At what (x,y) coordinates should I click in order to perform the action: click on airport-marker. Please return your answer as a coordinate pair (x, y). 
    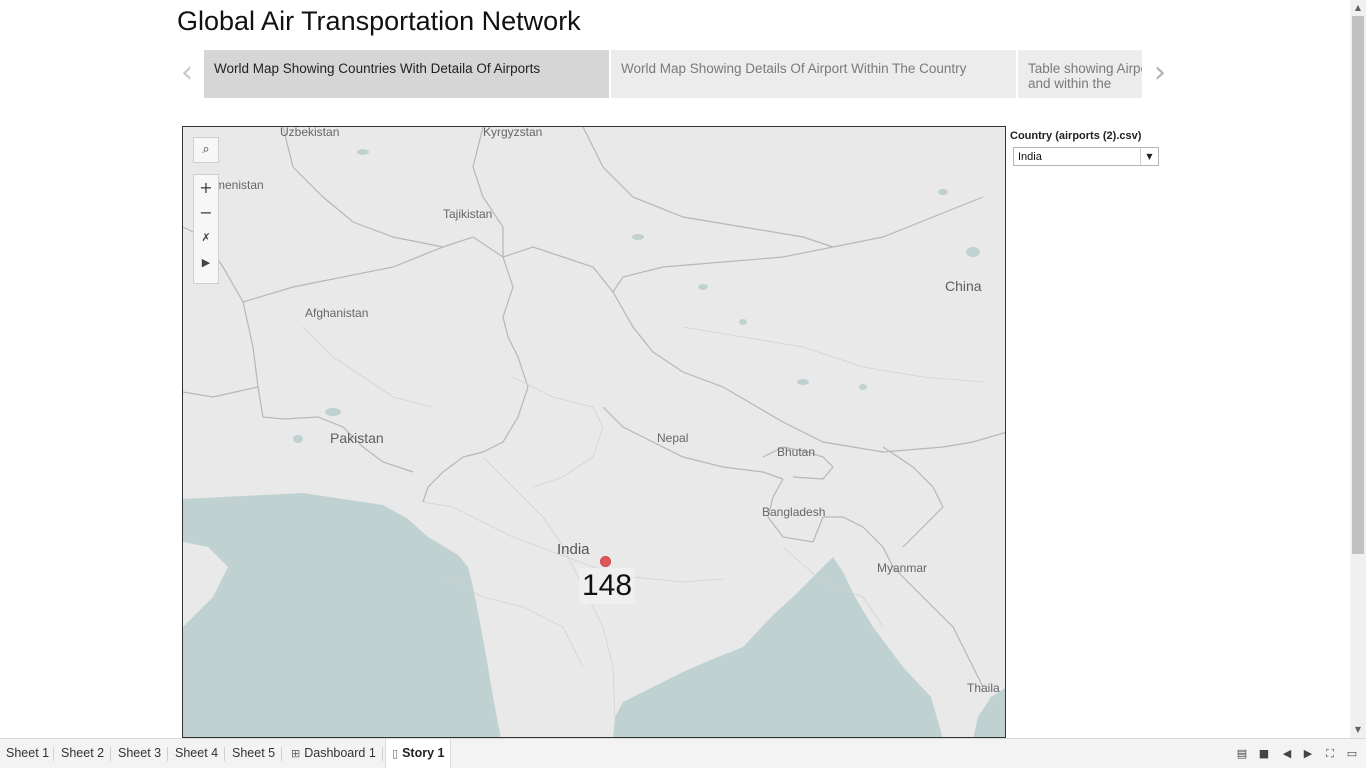
    Looking at the image, I should click on (605, 561).